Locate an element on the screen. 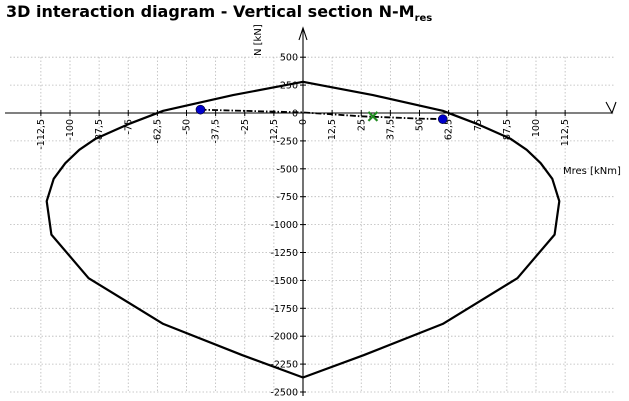 The width and height of the screenshot is (629, 401). y-tick-label: -500 is located at coordinates (287, 169).